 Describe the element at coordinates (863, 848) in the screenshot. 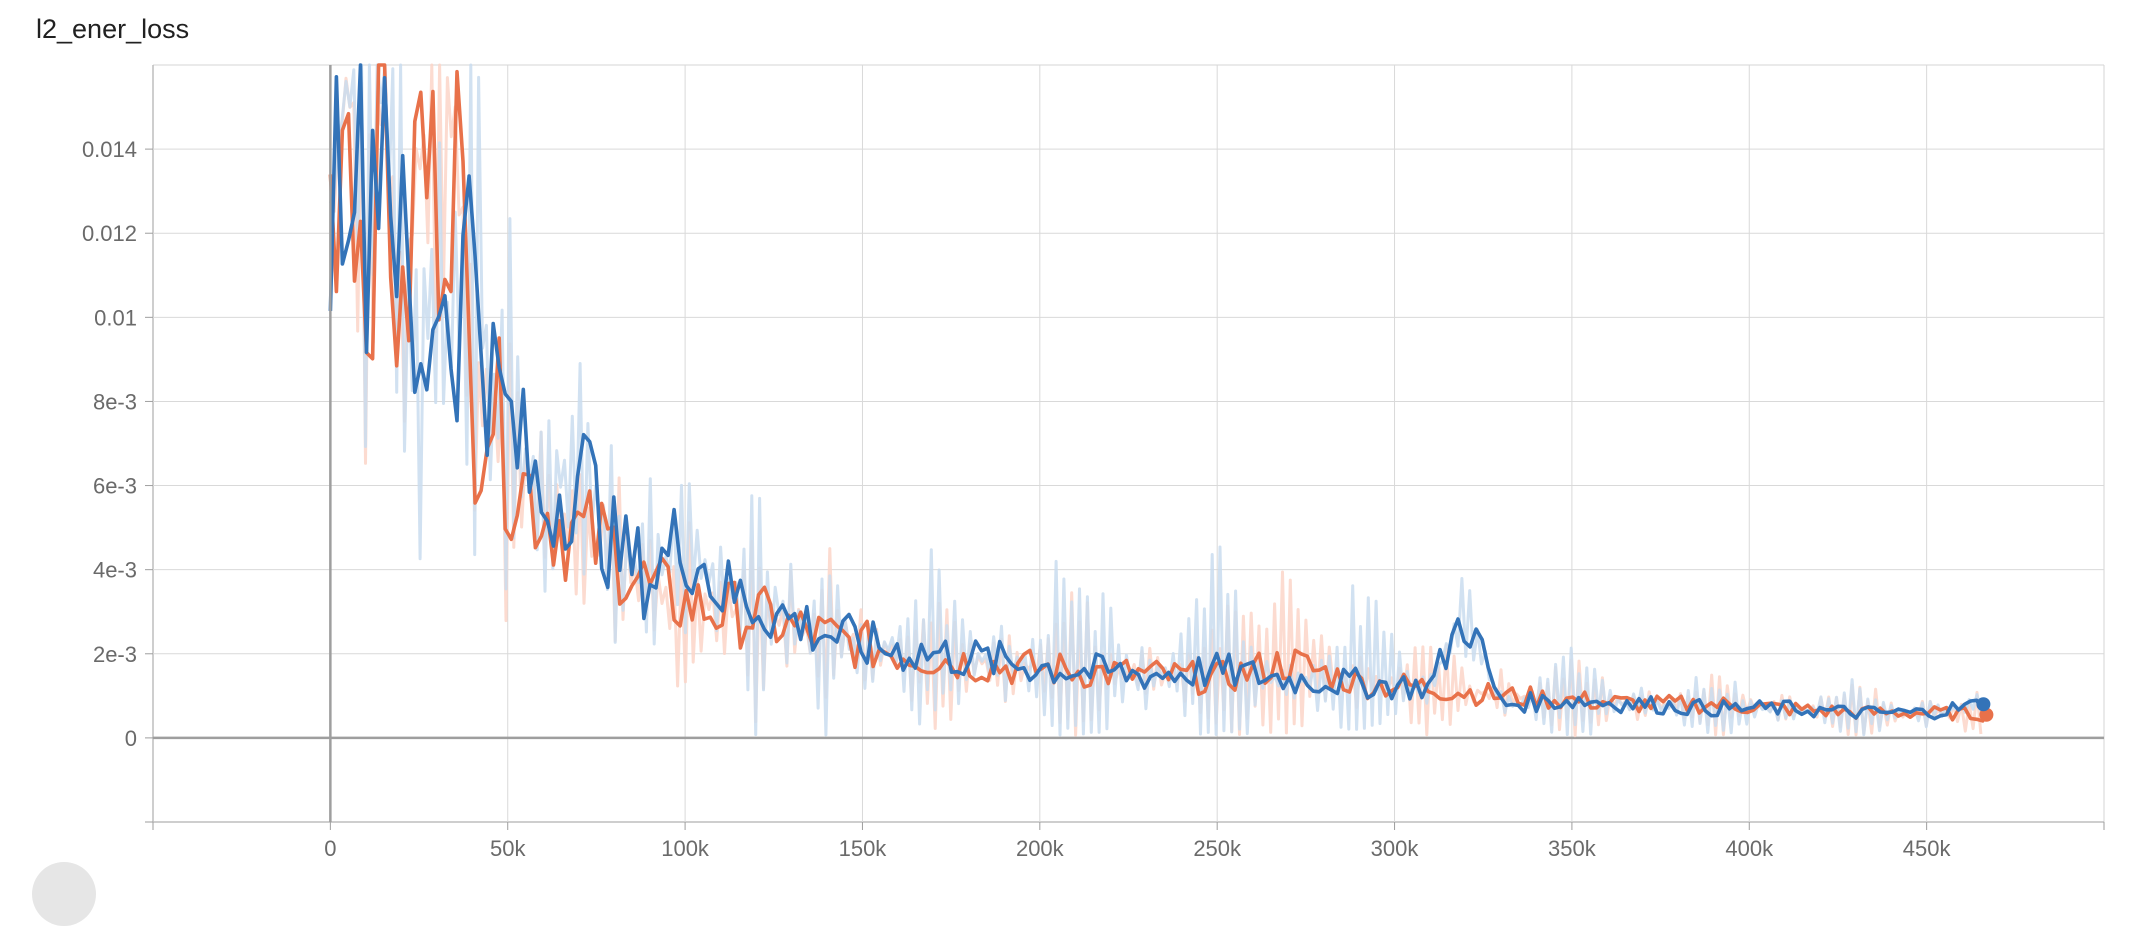

I see `x-tick-label: 150k` at that location.